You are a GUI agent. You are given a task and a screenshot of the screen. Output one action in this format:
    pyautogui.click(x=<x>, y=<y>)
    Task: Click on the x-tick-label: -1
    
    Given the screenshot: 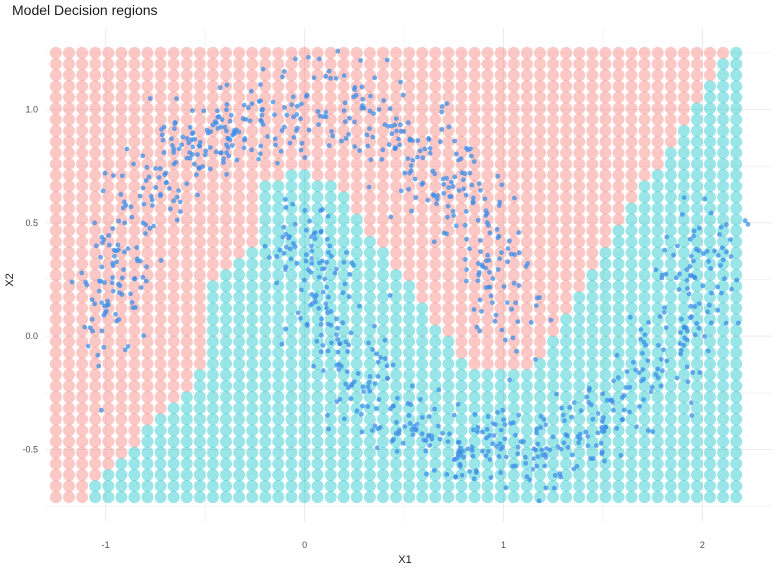 What is the action you would take?
    pyautogui.click(x=106, y=545)
    